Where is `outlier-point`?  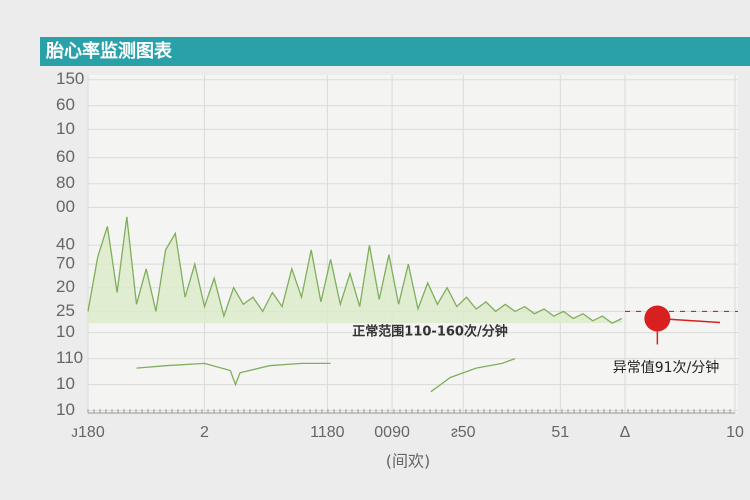 outlier-point is located at coordinates (657, 318).